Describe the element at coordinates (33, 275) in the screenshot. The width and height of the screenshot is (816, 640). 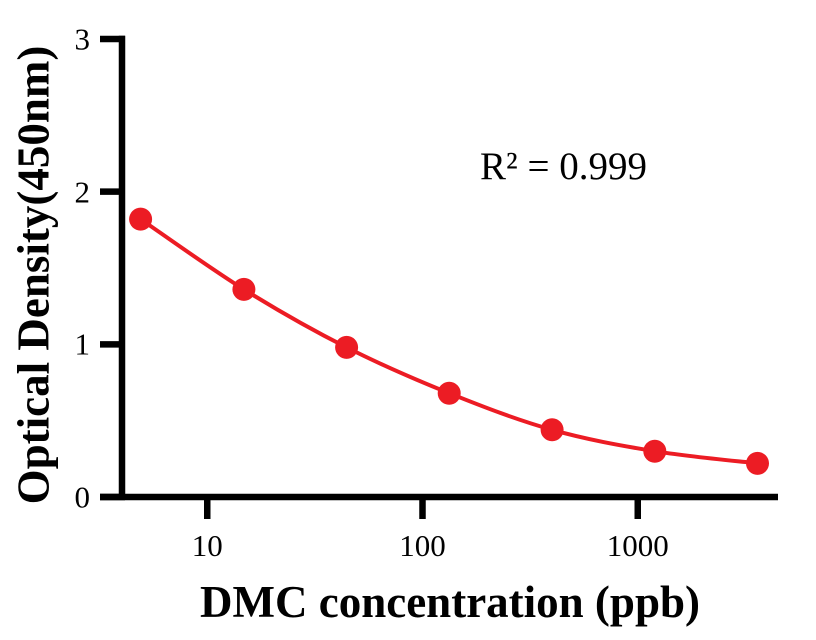
I see `y-axis-title: Optical Density(450nm)` at that location.